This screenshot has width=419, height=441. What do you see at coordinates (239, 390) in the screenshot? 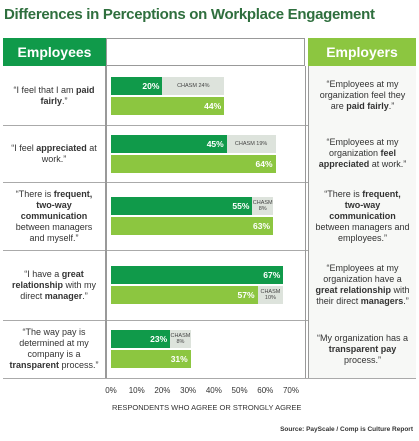
I see `x-tick-label: 50%` at bounding box center [239, 390].